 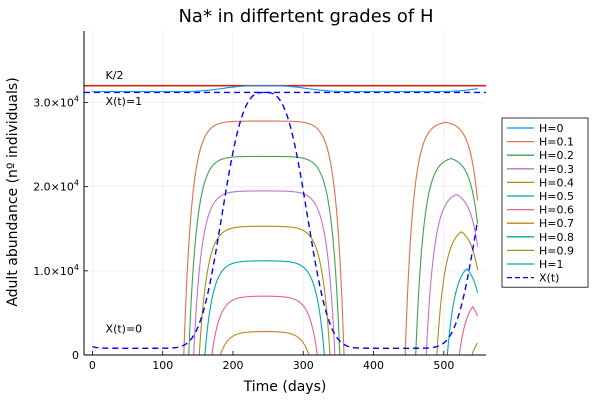 I want to click on chart-title: Na* in differtent grades of H, so click(x=305, y=16).